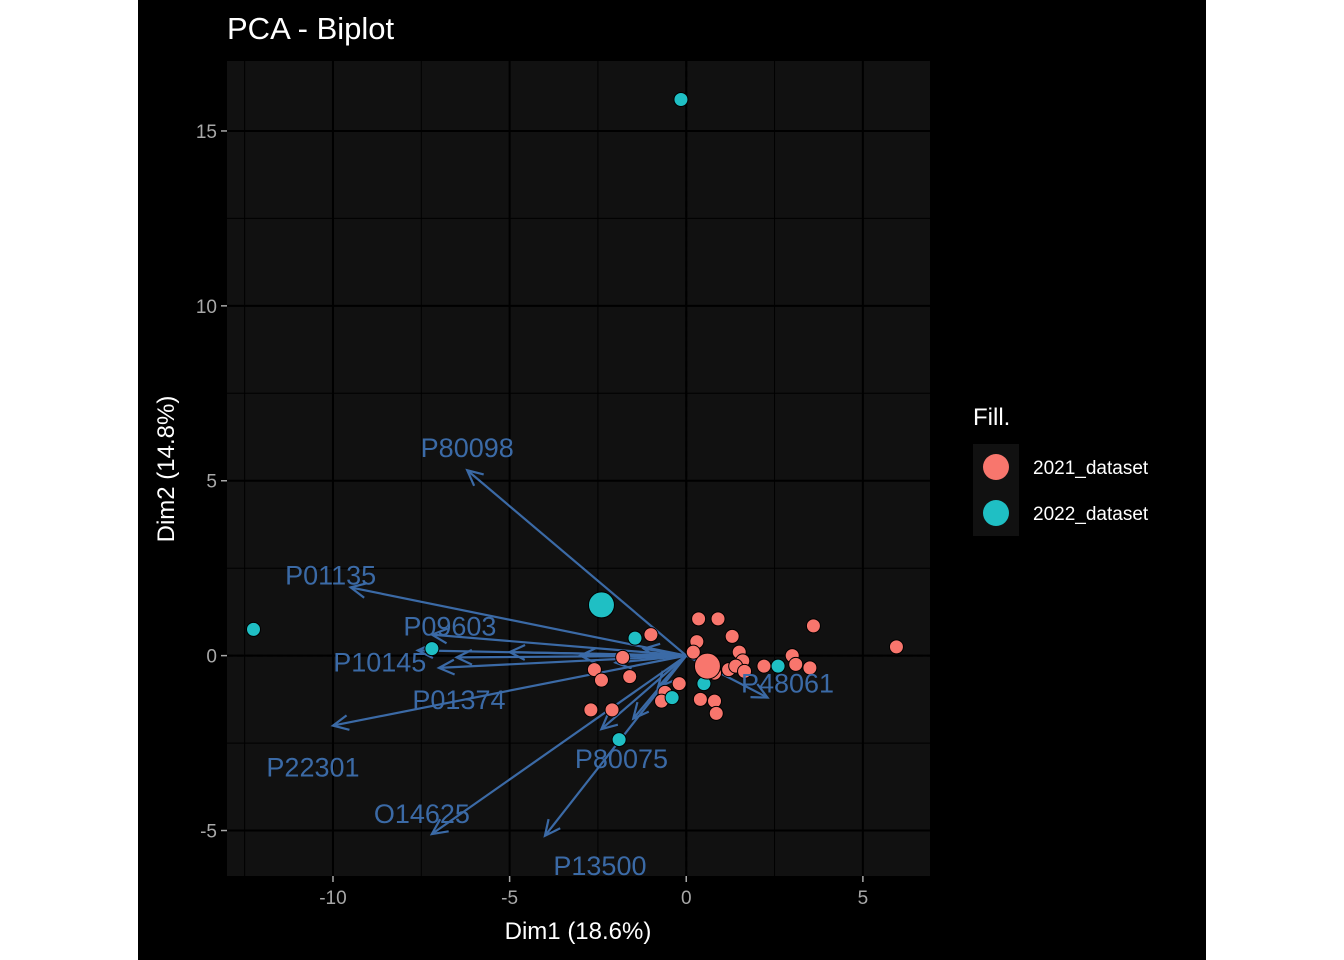 The height and width of the screenshot is (960, 1344). I want to click on loading-label-p01135: P01135, so click(330, 575).